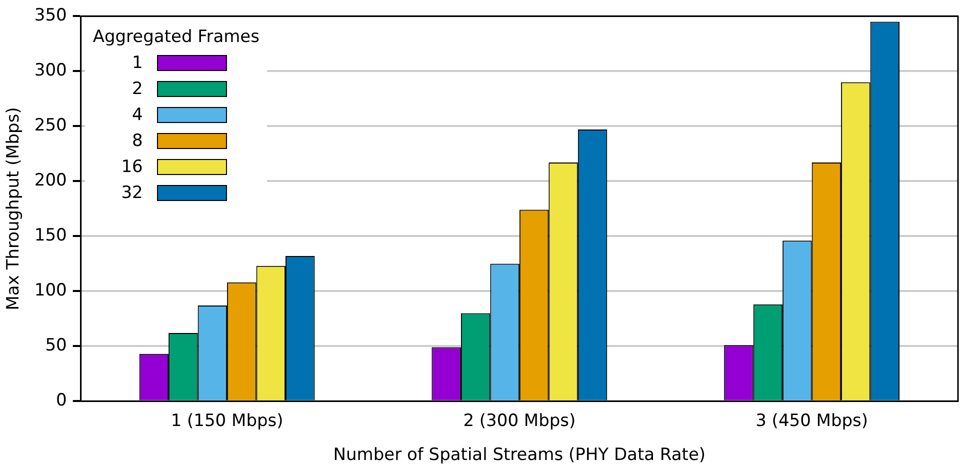 The image size is (972, 470). Describe the element at coordinates (137, 90) in the screenshot. I see `legend-label: 2` at that location.